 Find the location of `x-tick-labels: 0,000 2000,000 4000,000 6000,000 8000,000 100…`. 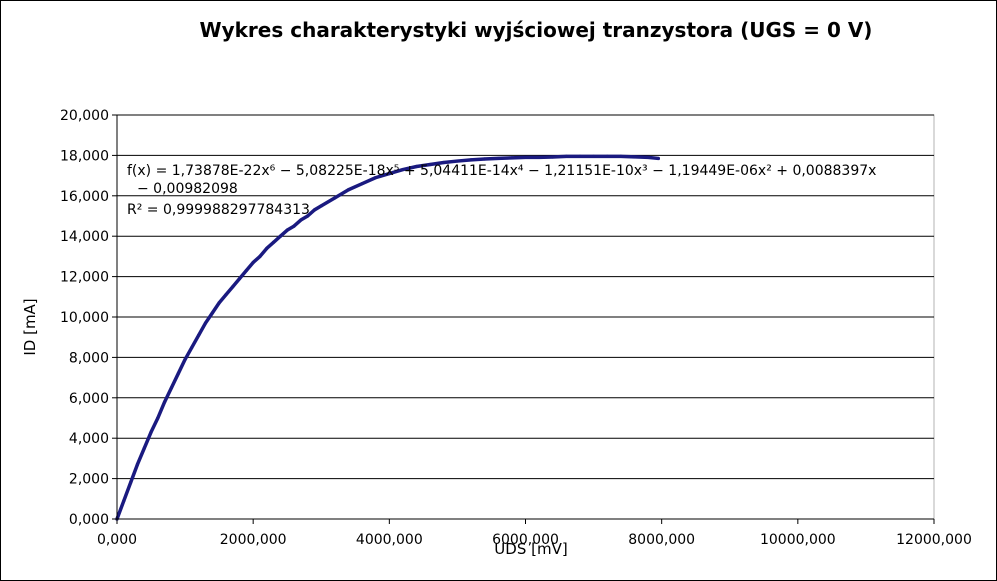

x-tick-labels: 0,000 2000,000 4000,000 6000,000 8000,000 100… is located at coordinates (534, 540).